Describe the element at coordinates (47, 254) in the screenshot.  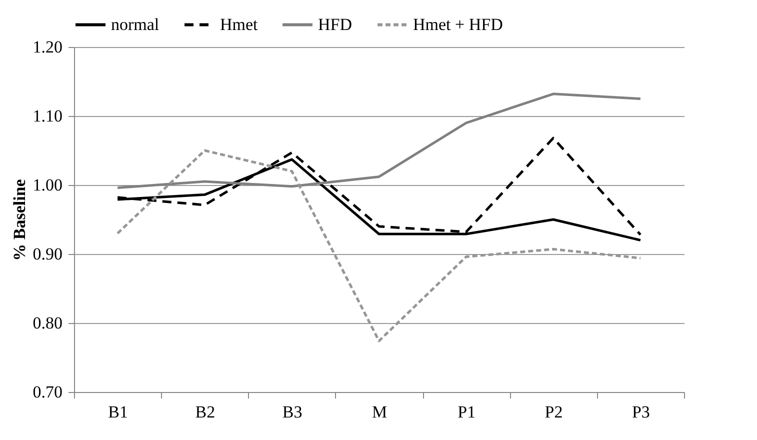
I see `y-tick-label: 0.90` at that location.